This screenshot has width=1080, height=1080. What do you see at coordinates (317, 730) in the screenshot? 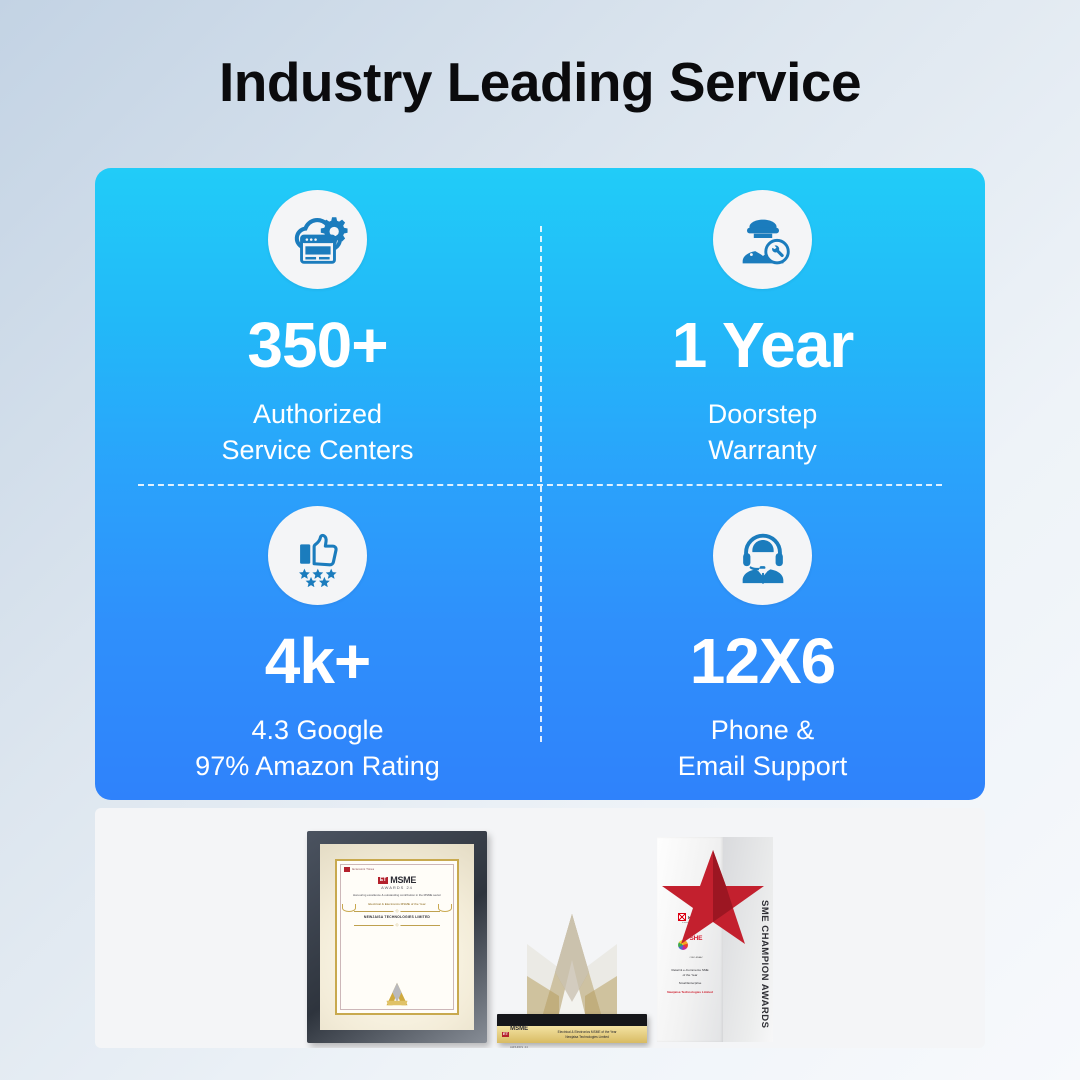
I see `stat-description-line1: 4.3 Google` at bounding box center [317, 730].